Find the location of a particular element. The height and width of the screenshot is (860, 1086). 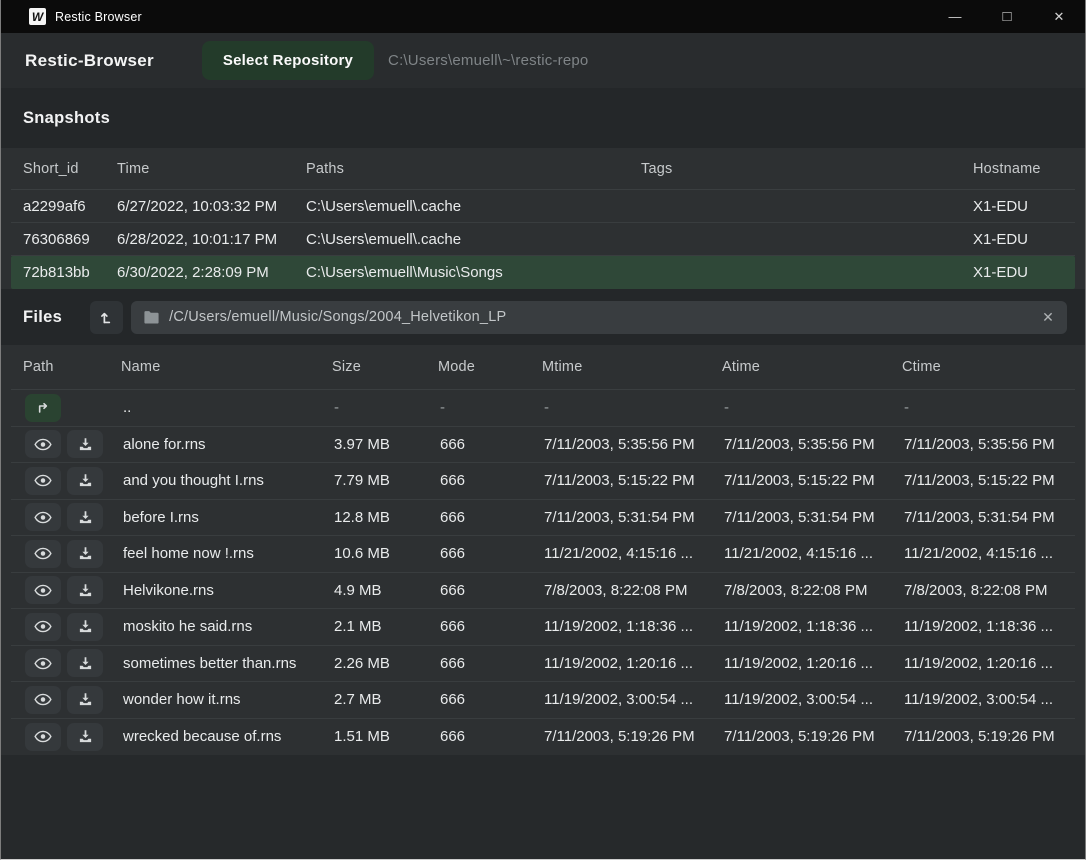

file-size: - is located at coordinates (336, 408).